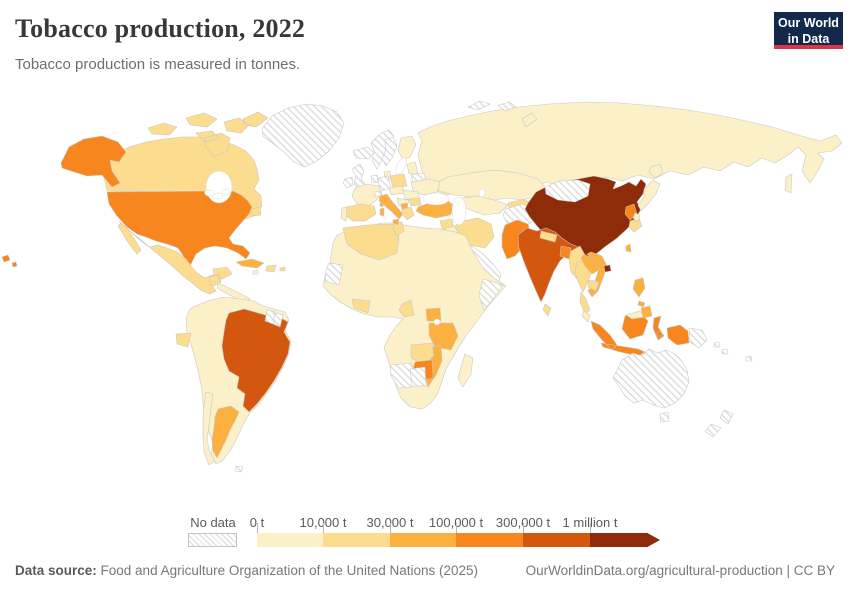  What do you see at coordinates (737, 355) in the screenshot?
I see `country-pacific-islands` at bounding box center [737, 355].